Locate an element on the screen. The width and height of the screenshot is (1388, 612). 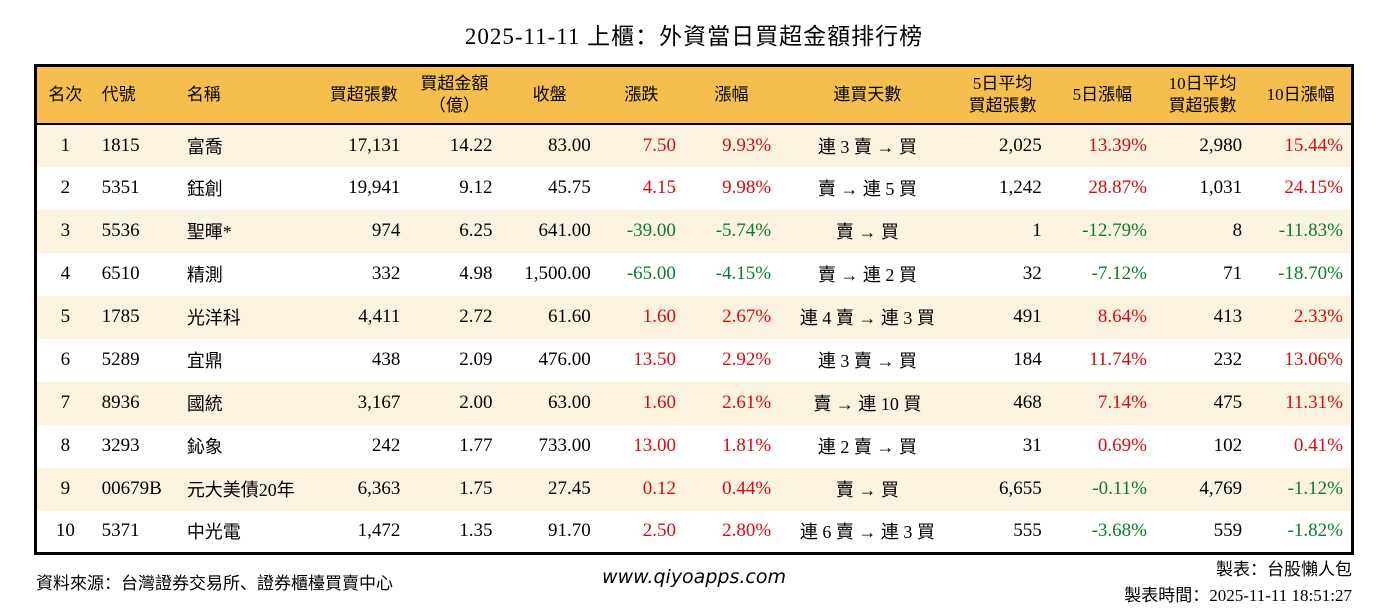
net-buy-amount-cell: 2.72 is located at coordinates (476, 316).